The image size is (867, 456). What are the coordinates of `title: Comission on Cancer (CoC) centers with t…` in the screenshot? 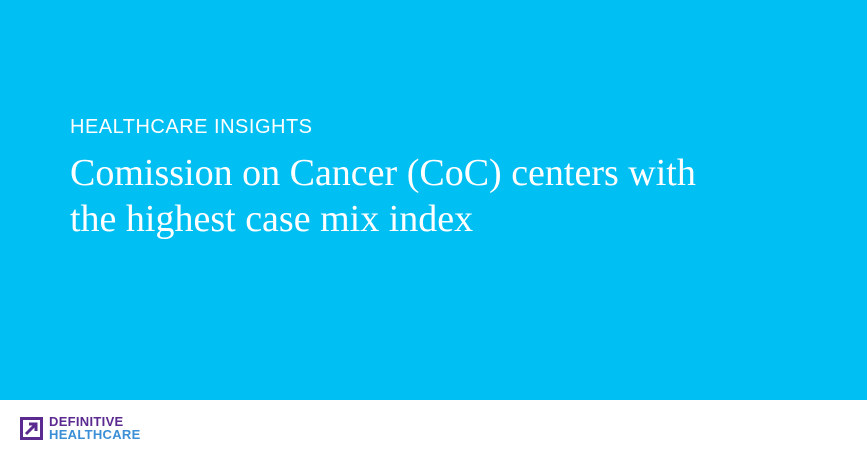 It's located at (383, 196).